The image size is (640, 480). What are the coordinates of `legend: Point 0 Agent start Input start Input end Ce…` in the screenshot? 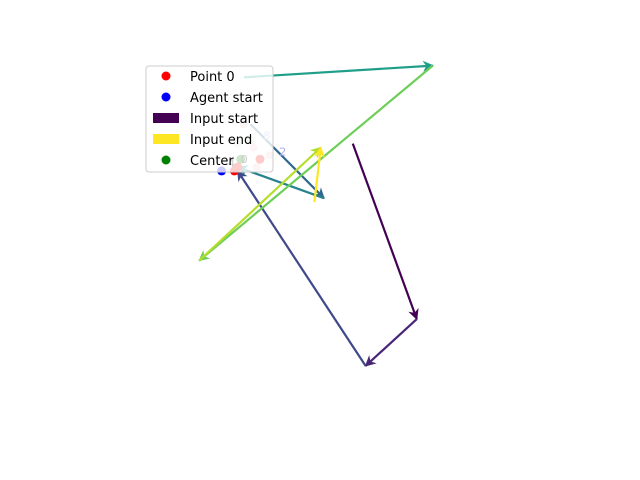 It's located at (209, 119).